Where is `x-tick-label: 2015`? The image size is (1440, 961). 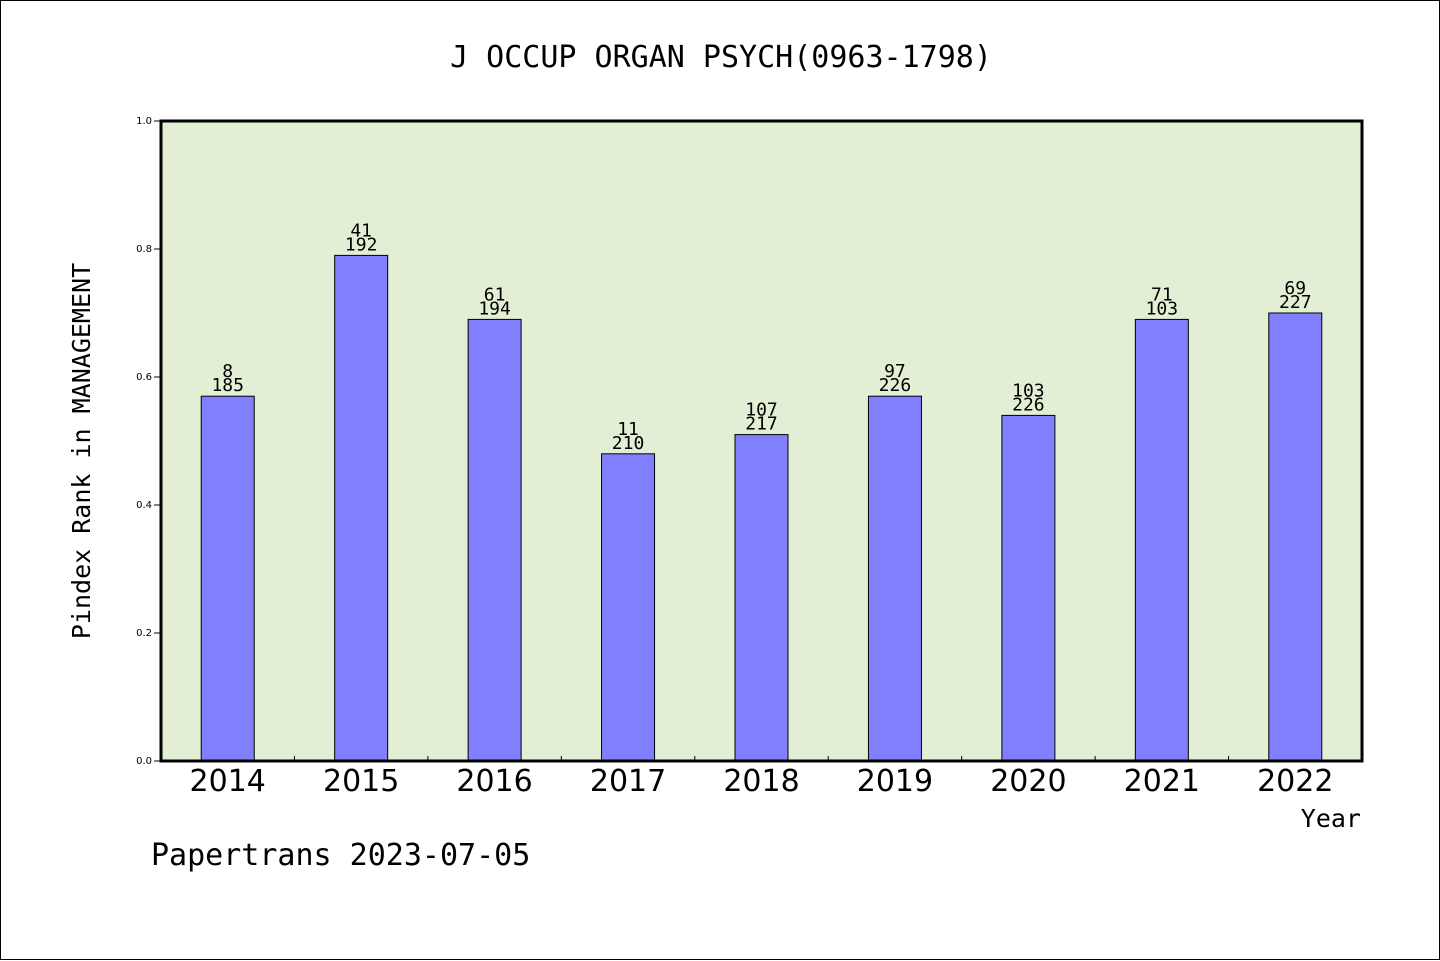
x-tick-label: 2015 is located at coordinates (361, 781).